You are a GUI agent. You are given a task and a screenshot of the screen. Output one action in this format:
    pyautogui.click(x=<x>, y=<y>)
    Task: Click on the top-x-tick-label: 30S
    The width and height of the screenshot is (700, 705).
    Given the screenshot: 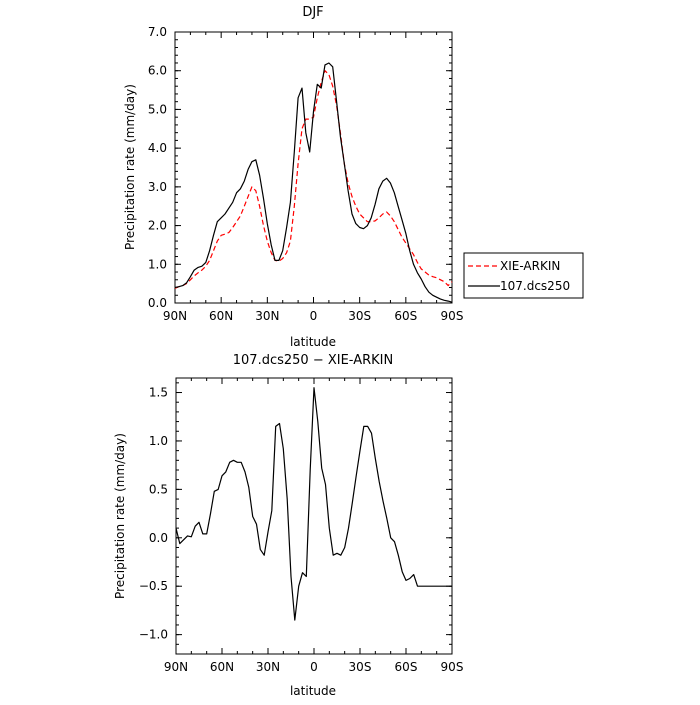 What is the action you would take?
    pyautogui.click(x=359, y=316)
    